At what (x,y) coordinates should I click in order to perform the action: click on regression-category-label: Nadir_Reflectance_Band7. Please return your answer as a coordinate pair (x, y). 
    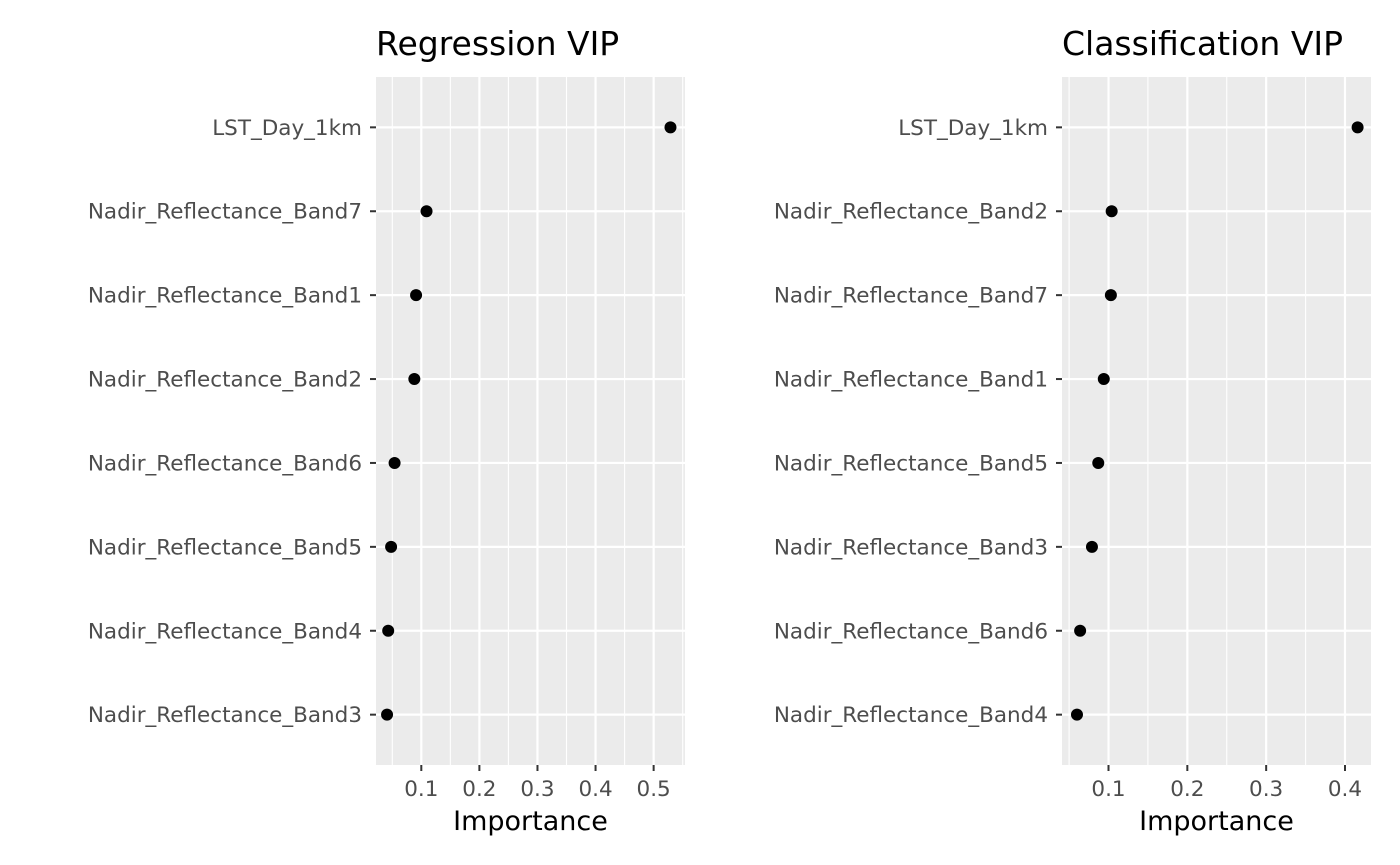
    Looking at the image, I should click on (225, 212).